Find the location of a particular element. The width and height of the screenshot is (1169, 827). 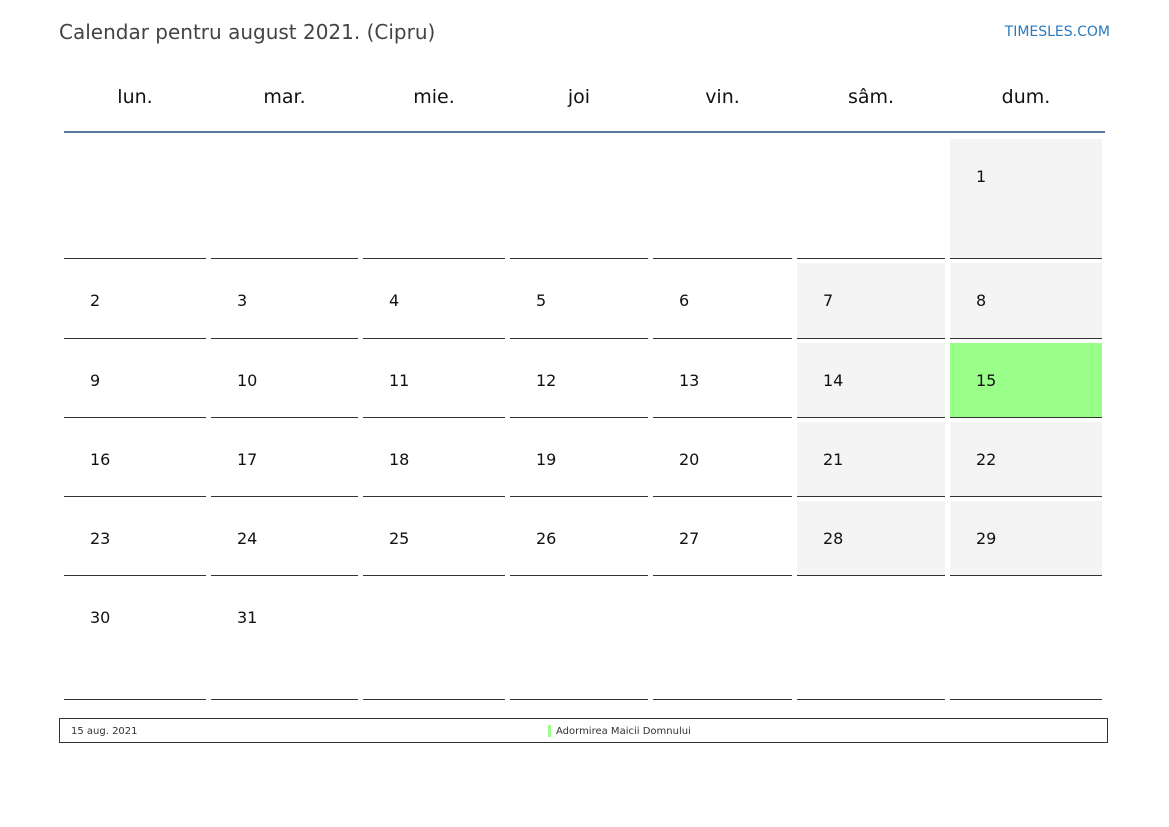

holiday-color-marker is located at coordinates (549, 731).